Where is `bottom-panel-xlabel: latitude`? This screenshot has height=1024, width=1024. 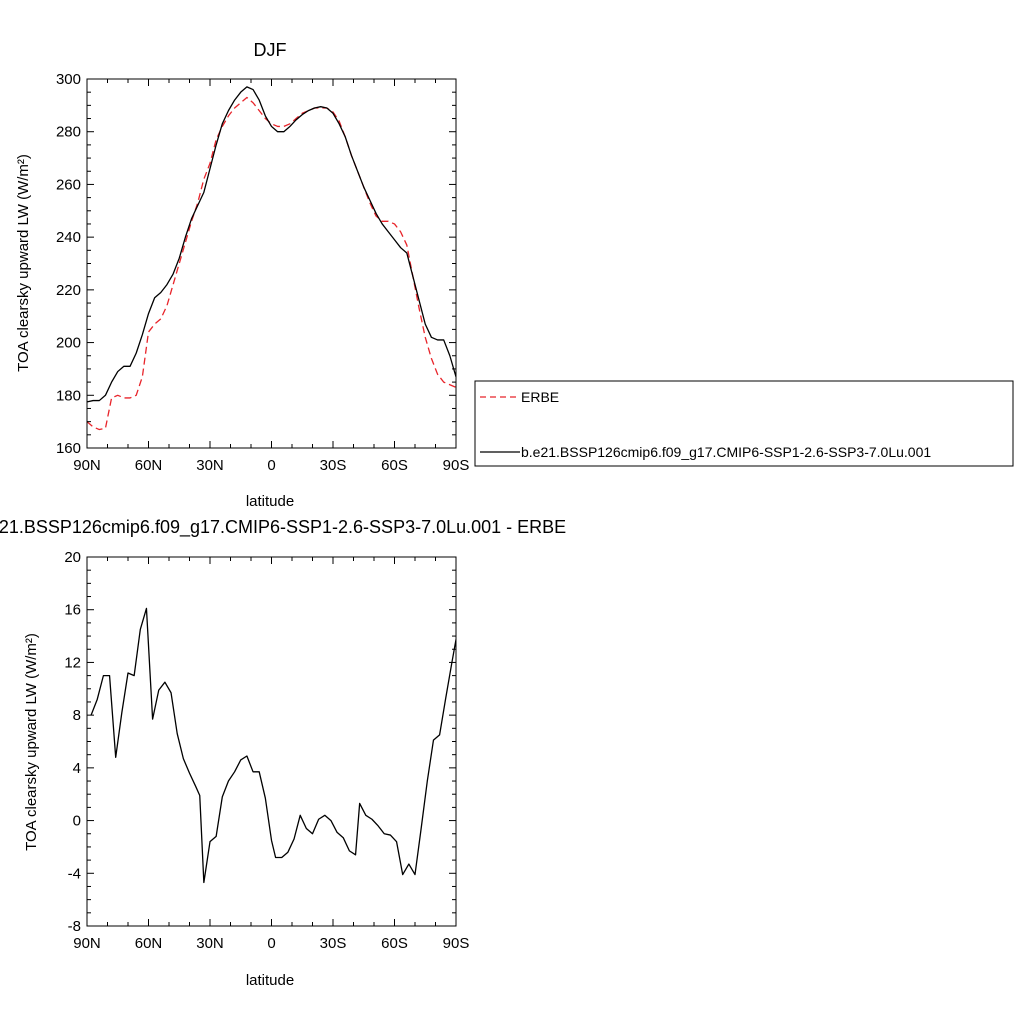
bottom-panel-xlabel: latitude is located at coordinates (270, 980).